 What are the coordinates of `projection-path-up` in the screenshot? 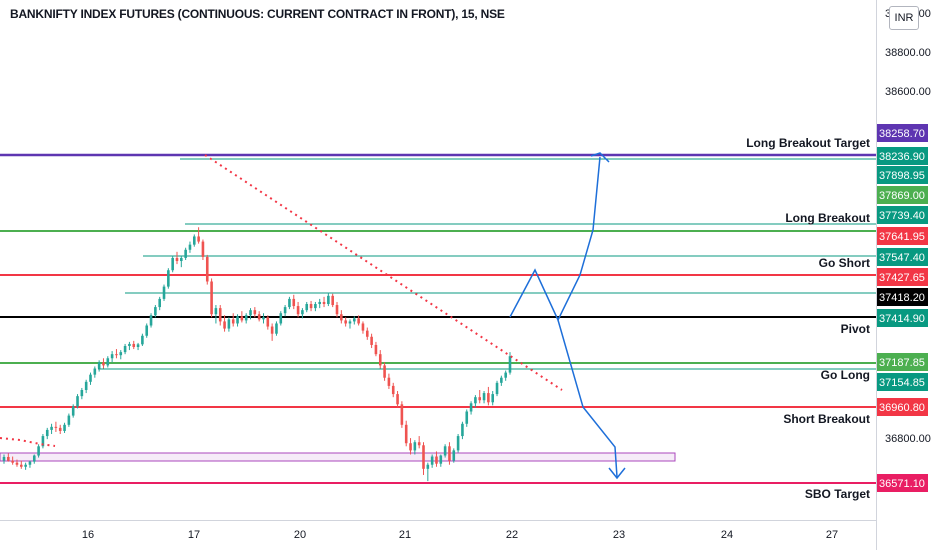 It's located at (555, 239).